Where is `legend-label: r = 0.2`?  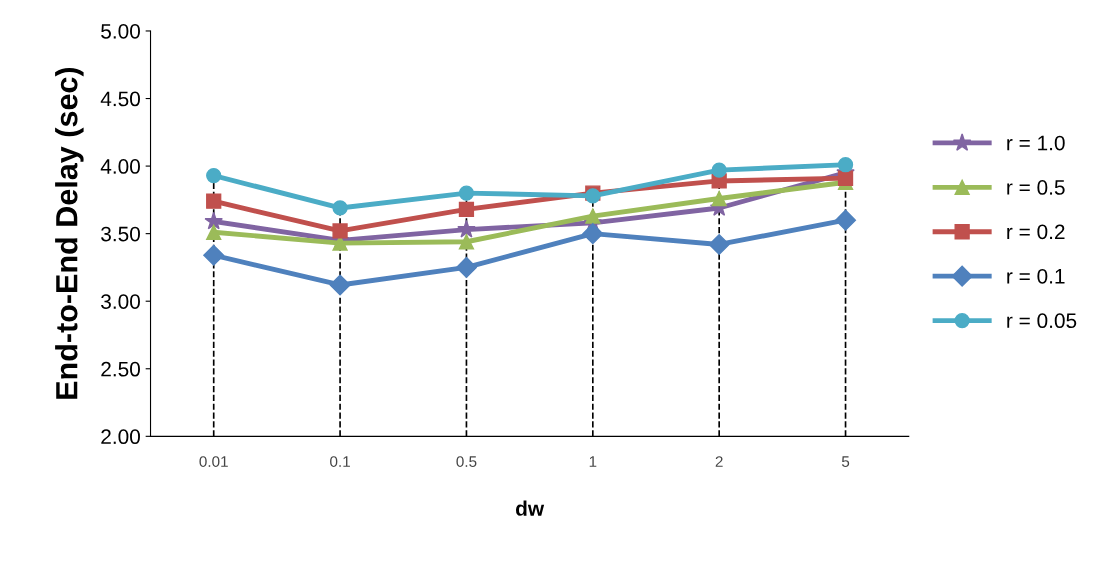 legend-label: r = 0.2 is located at coordinates (1036, 232).